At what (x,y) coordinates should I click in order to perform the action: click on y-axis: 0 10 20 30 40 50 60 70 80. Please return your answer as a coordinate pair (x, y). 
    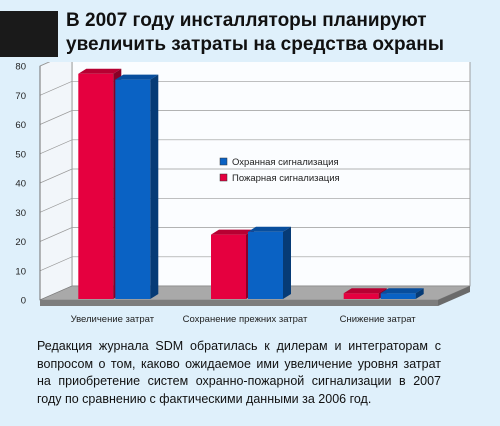
    Looking at the image, I should click on (28, 184).